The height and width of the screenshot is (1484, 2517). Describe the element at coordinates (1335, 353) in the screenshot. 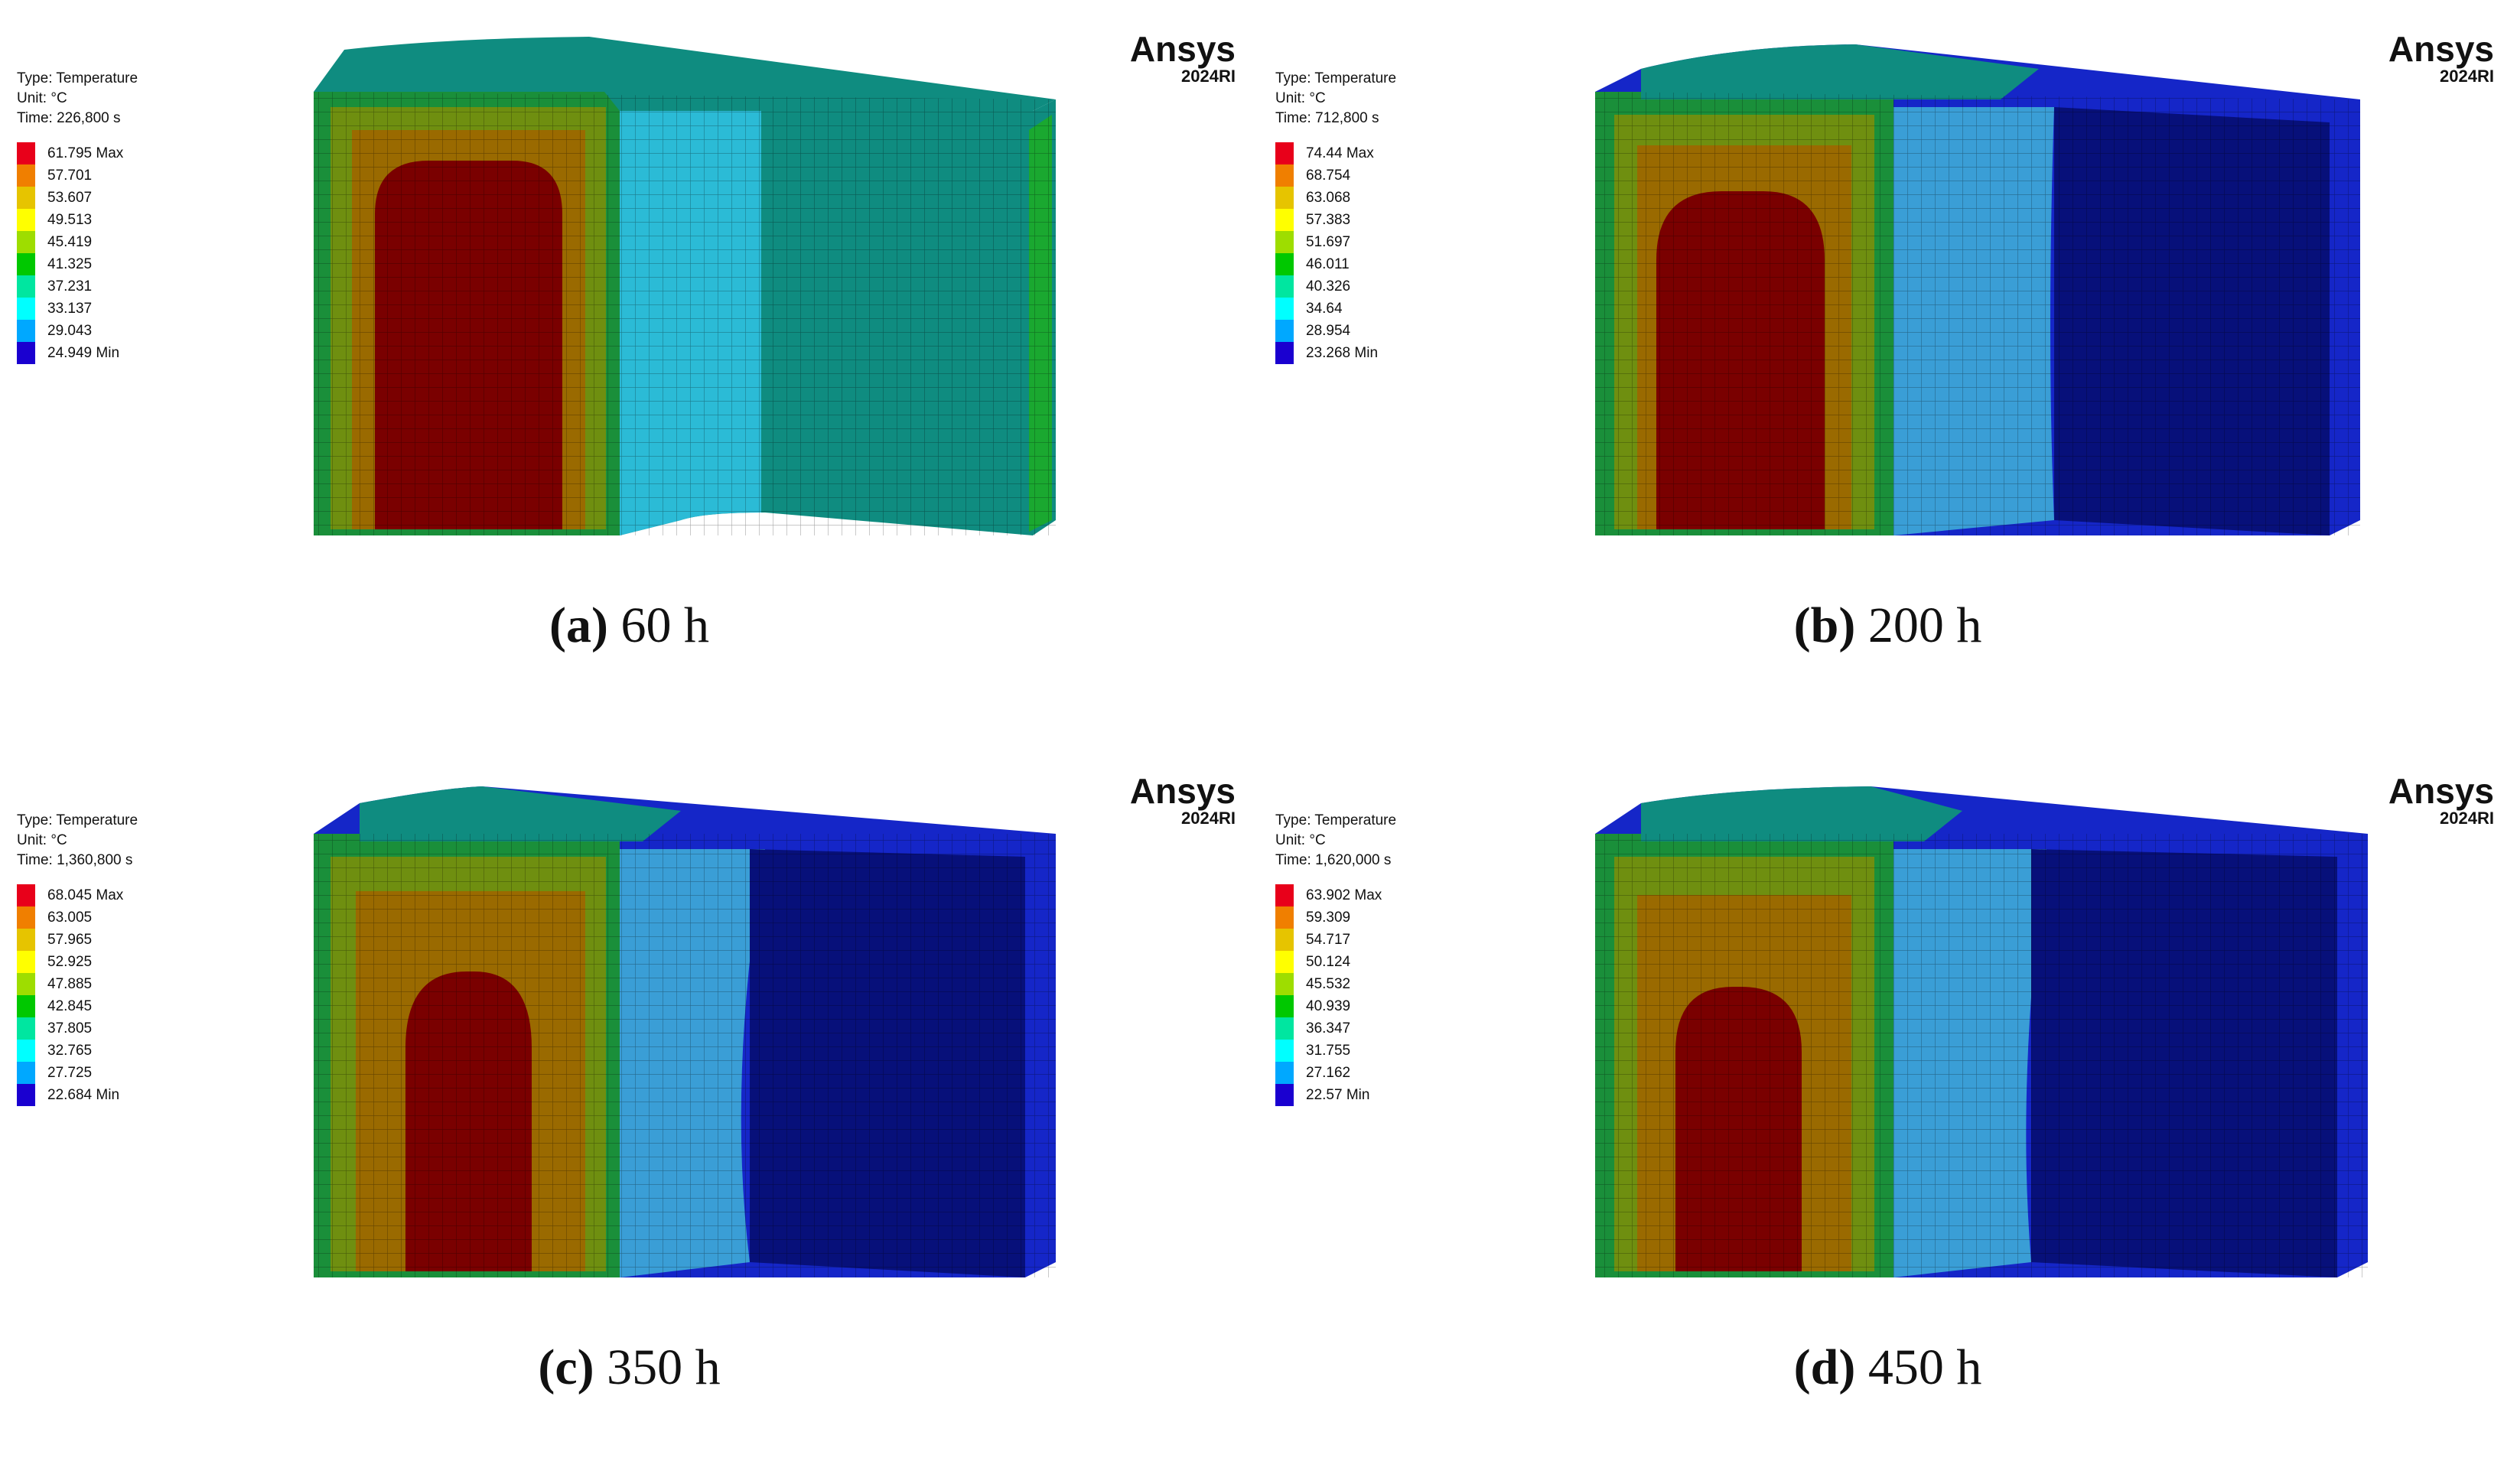

I see `legend-row: 23.268 Min` at that location.